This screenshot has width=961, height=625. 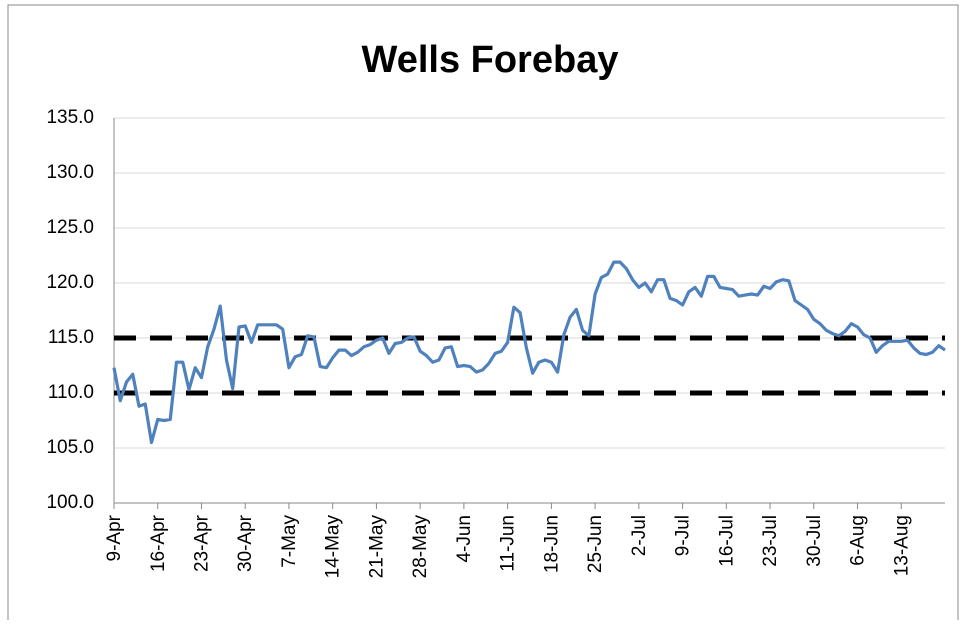 What do you see at coordinates (71, 392) in the screenshot?
I see `y-tick-label: 110.0` at bounding box center [71, 392].